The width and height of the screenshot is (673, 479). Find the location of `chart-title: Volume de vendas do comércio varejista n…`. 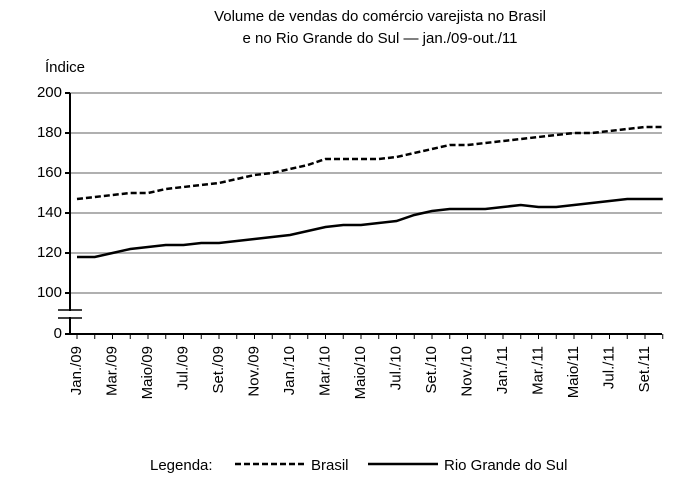

chart-title: Volume de vendas do comércio varejista n… is located at coordinates (380, 16).